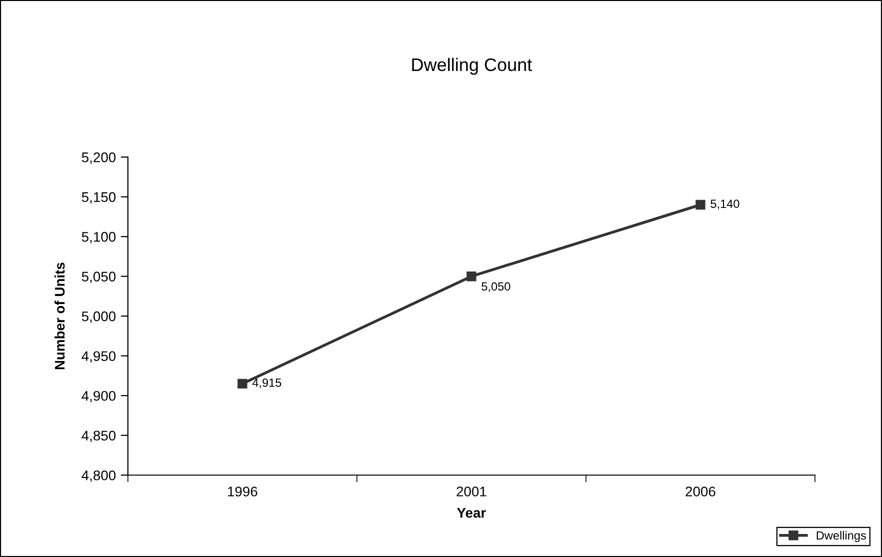 This screenshot has width=882, height=557. I want to click on y-tick-label: 4,950, so click(99, 357).